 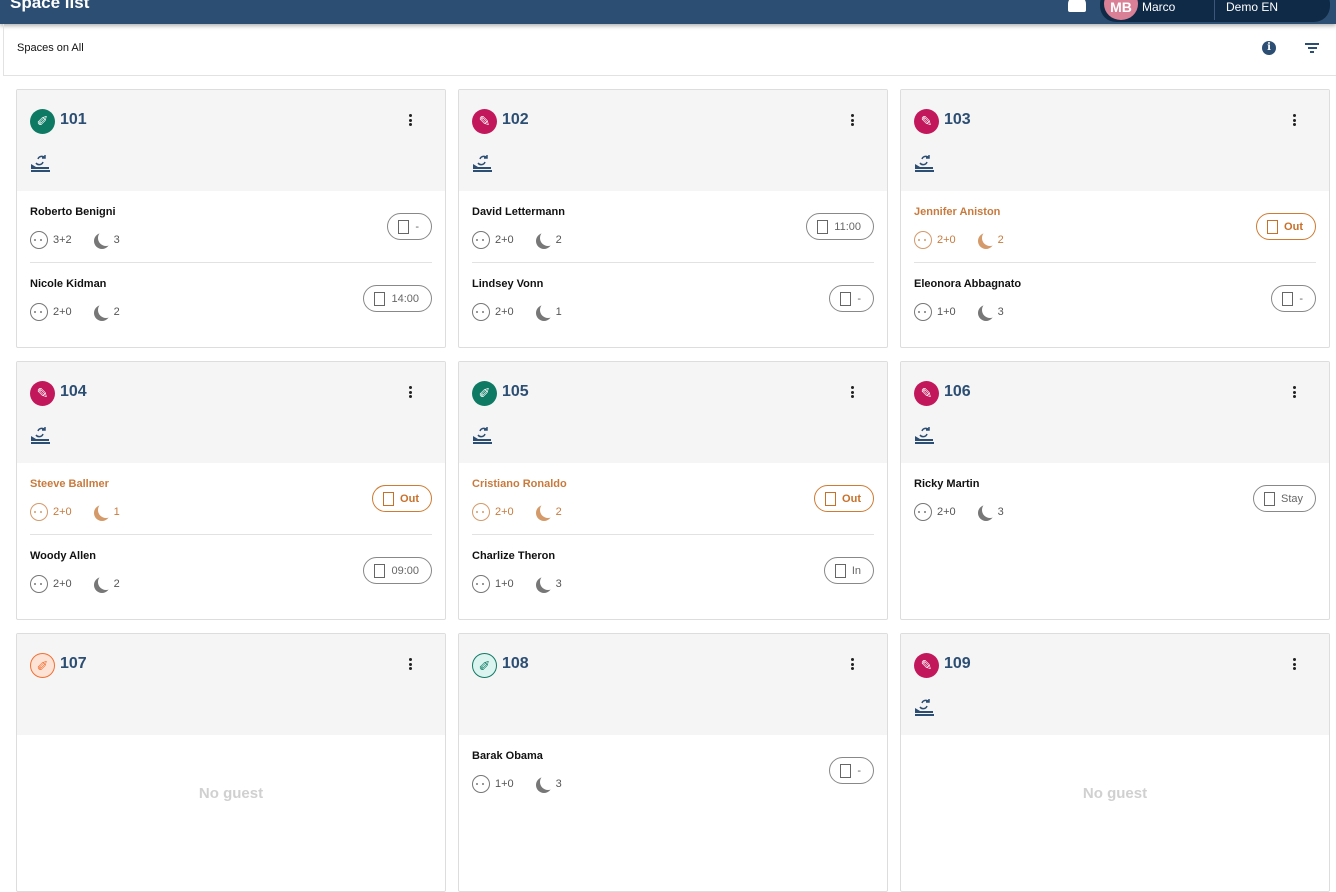 What do you see at coordinates (946, 240) in the screenshot?
I see `pax-count: 2+0` at bounding box center [946, 240].